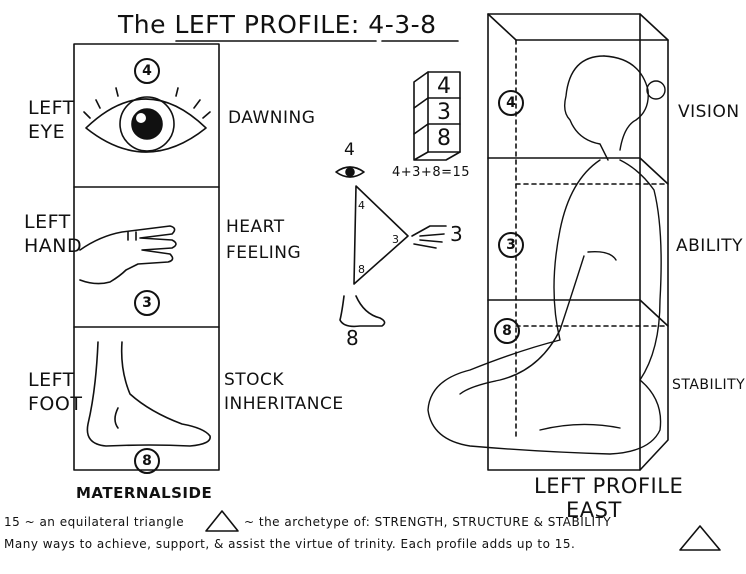 The height and width of the screenshot is (574, 746). I want to click on hand-drawing, so click(128, 255).